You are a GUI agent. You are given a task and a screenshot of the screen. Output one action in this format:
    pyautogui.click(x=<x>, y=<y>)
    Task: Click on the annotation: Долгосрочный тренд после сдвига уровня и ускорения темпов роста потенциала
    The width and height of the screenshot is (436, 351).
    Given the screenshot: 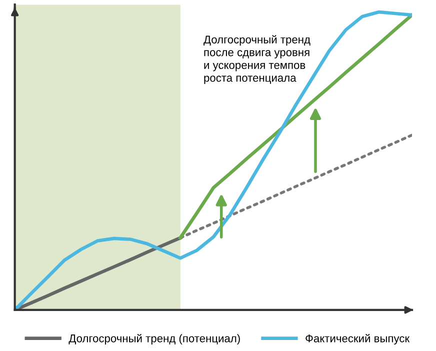 What is the action you would take?
    pyautogui.click(x=257, y=59)
    